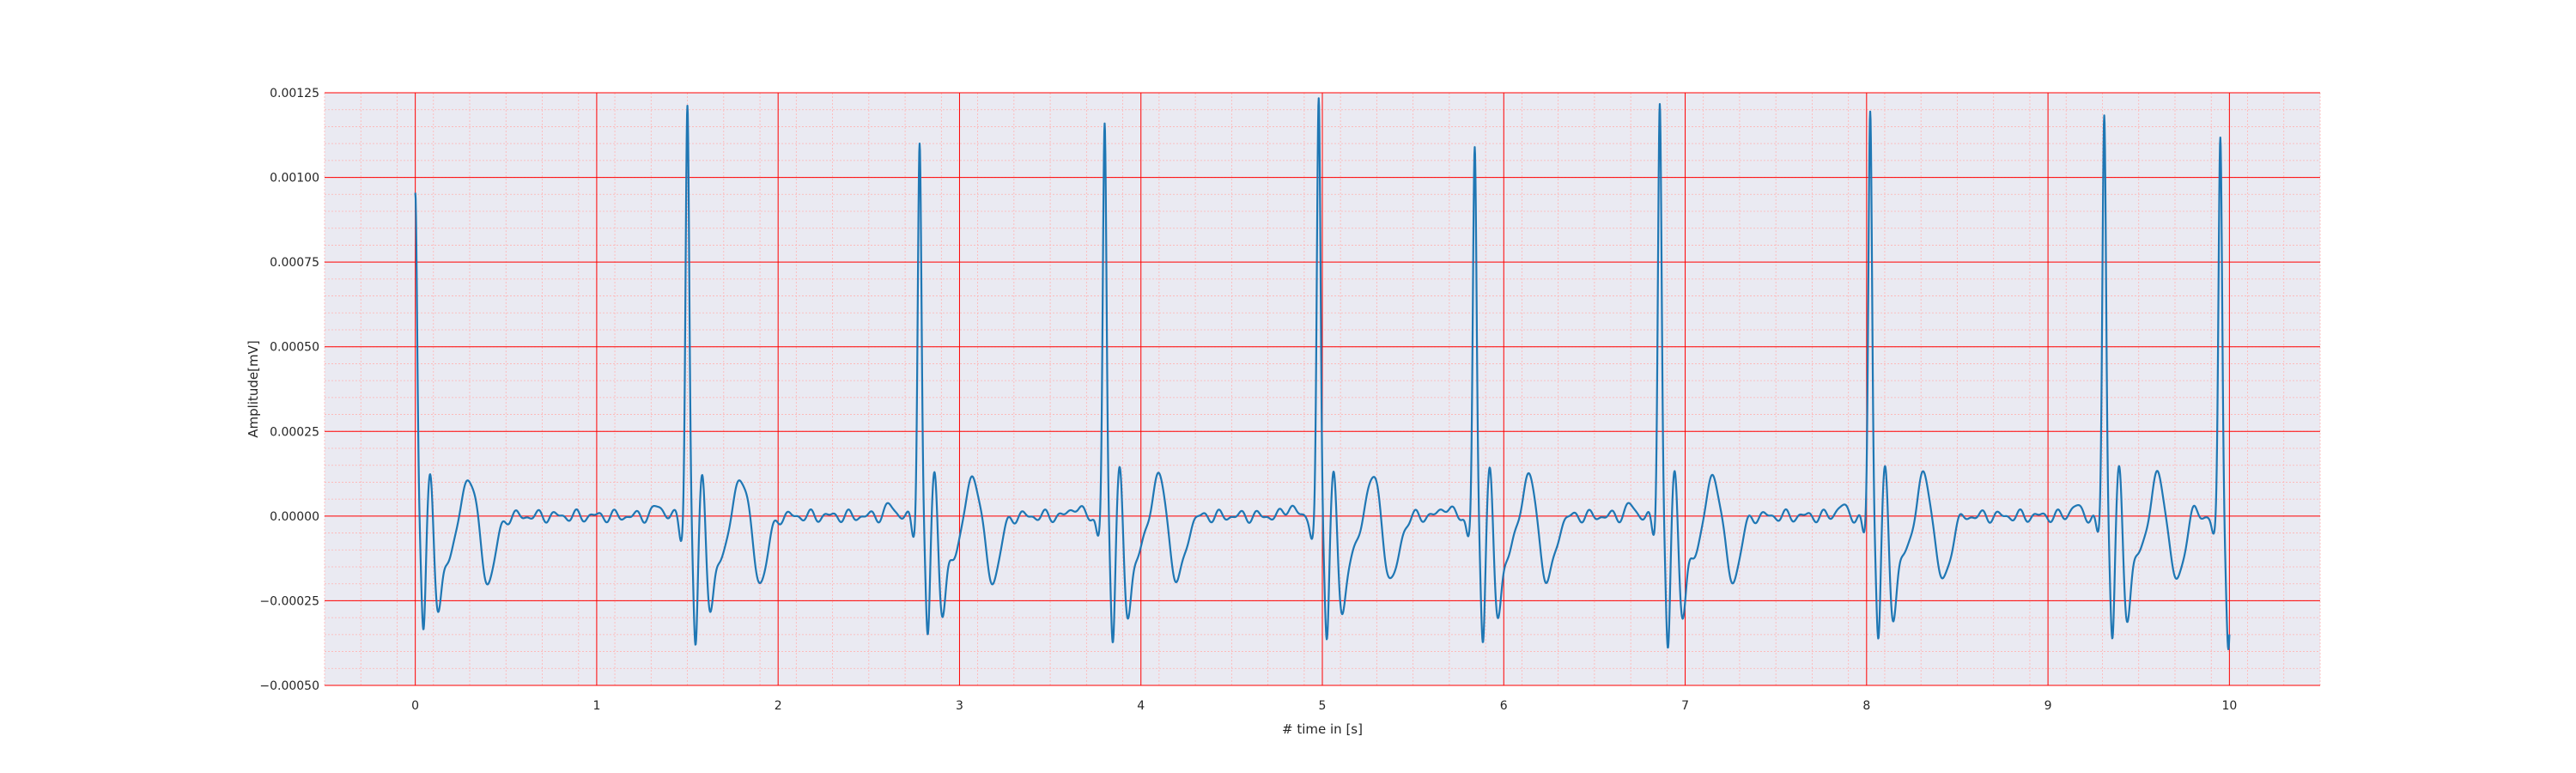 The height and width of the screenshot is (773, 2576). What do you see at coordinates (294, 348) in the screenshot?
I see `y-tick-label: 0.00050` at bounding box center [294, 348].